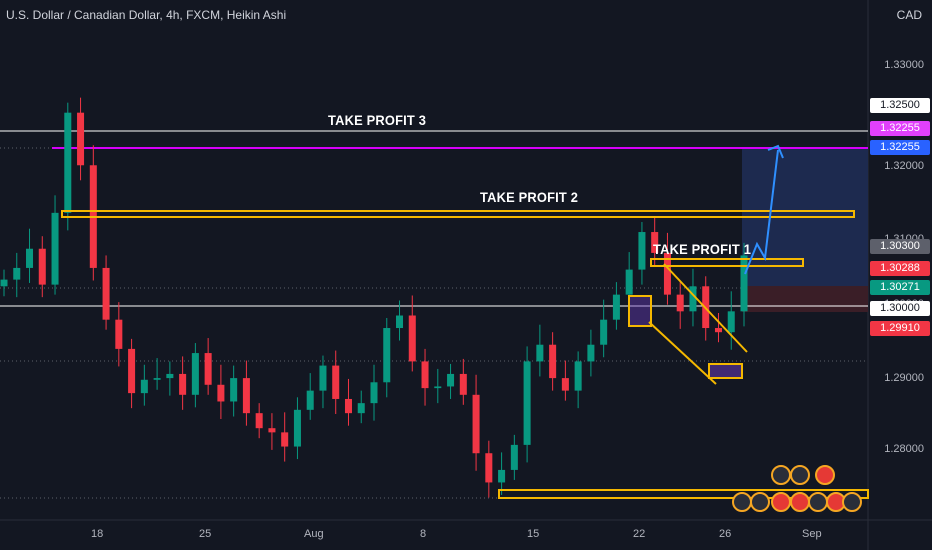 The image size is (932, 550). What do you see at coordinates (900, 105) in the screenshot?
I see `price-label-take-profit-3: 1.32500` at bounding box center [900, 105].